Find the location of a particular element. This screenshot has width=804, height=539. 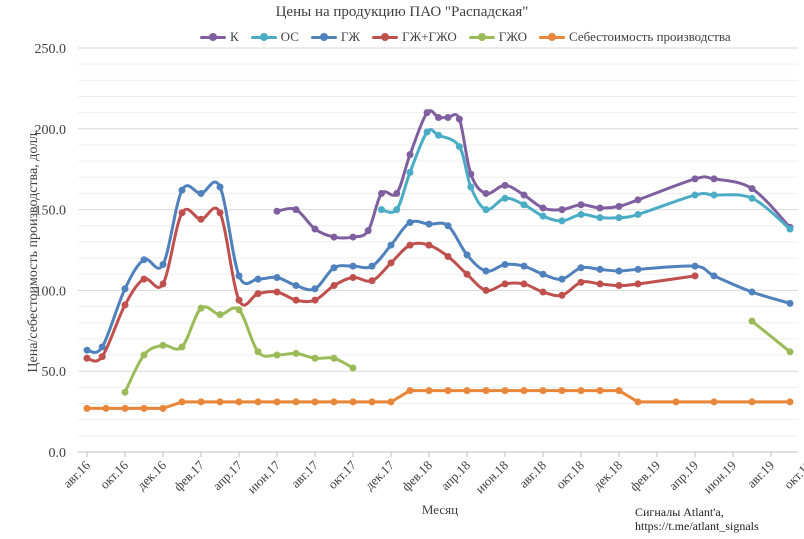

x-tick-label: дек.16 is located at coordinates (152, 475).